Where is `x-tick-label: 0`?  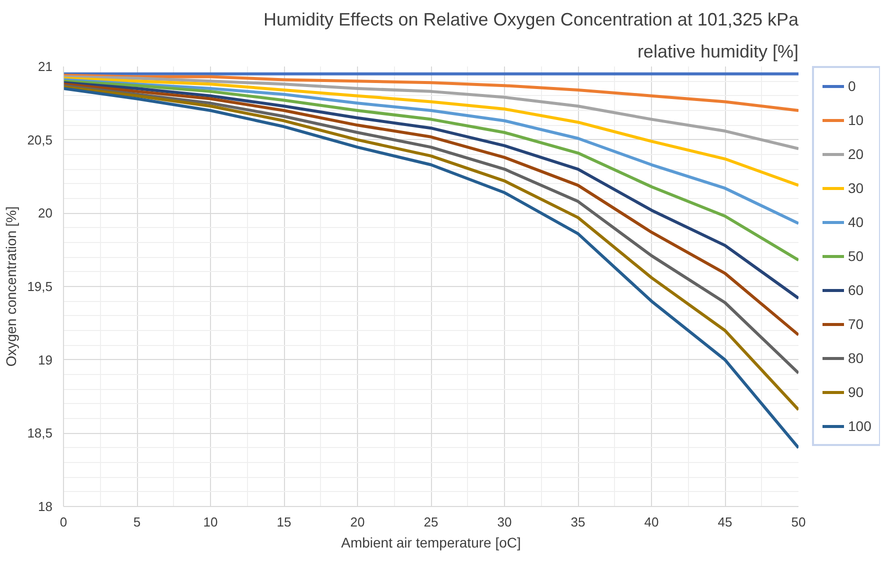 x-tick-label: 0 is located at coordinates (64, 522).